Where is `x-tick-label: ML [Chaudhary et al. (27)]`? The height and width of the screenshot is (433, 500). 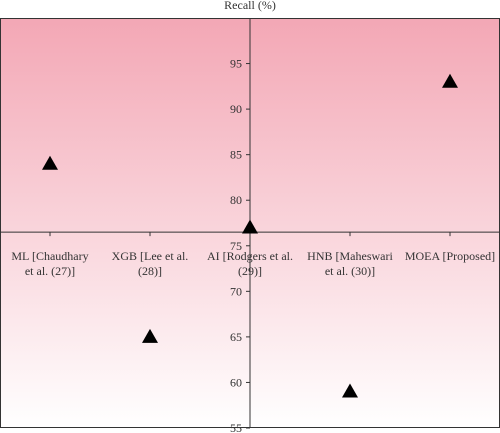
x-tick-label: ML [Chaudhary et al. (27)] is located at coordinates (49, 263).